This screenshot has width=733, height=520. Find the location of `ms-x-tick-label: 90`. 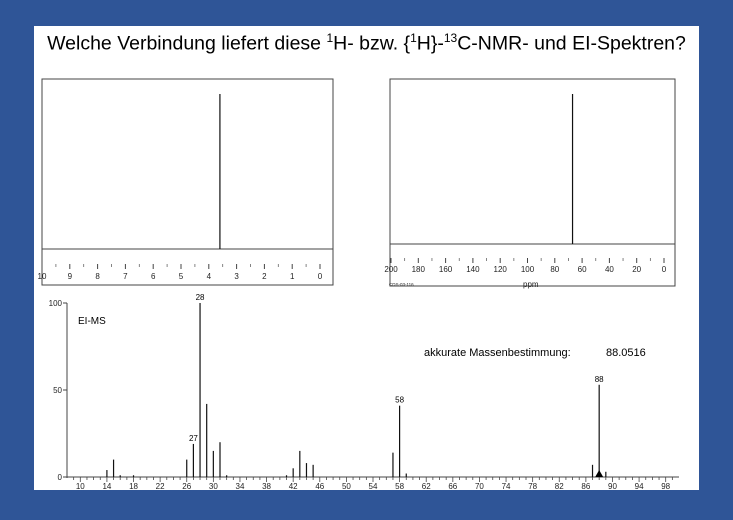

ms-x-tick-label: 90 is located at coordinates (612, 486).